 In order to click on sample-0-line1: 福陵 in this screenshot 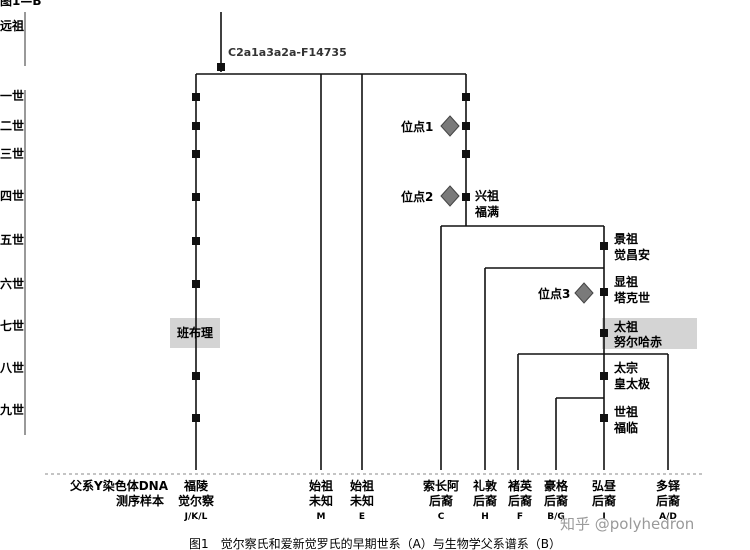, I will do `click(196, 485)`.